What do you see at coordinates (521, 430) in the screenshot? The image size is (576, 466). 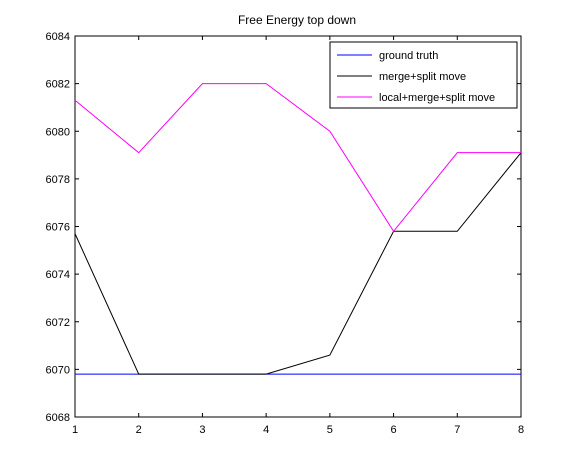 I see `x-tick-label: 8` at bounding box center [521, 430].